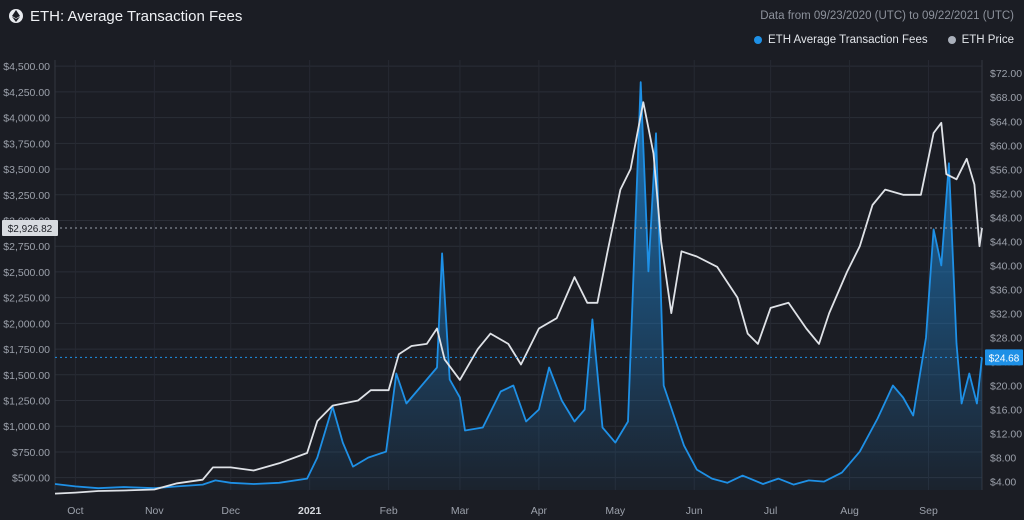 The width and height of the screenshot is (1024, 520). I want to click on fees-current-tag, so click(1004, 357).